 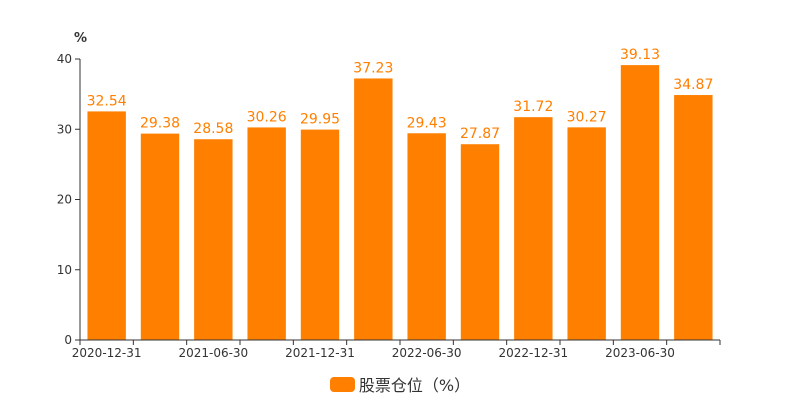 I want to click on legend: 股票仓位（%）, so click(x=400, y=384).